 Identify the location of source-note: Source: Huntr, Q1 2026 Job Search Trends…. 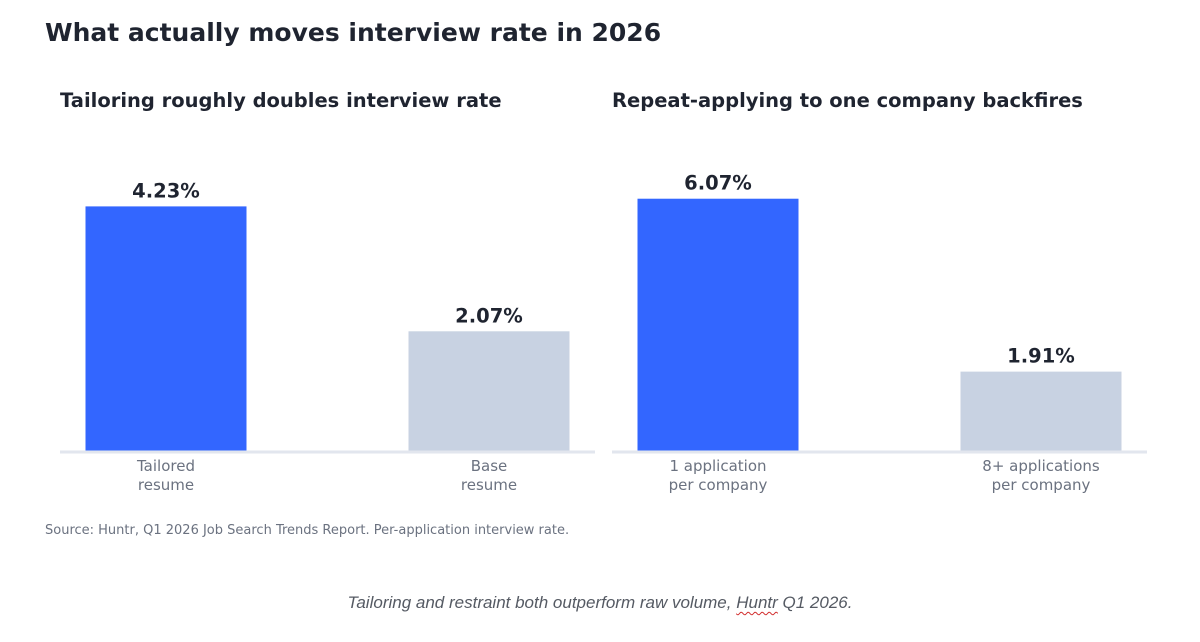
(307, 530).